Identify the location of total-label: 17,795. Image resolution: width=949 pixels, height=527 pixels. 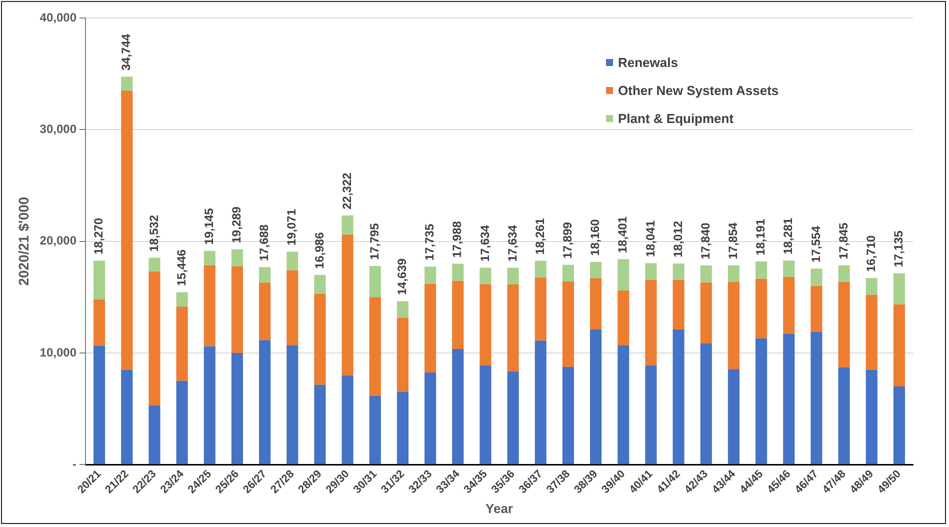
(374, 241).